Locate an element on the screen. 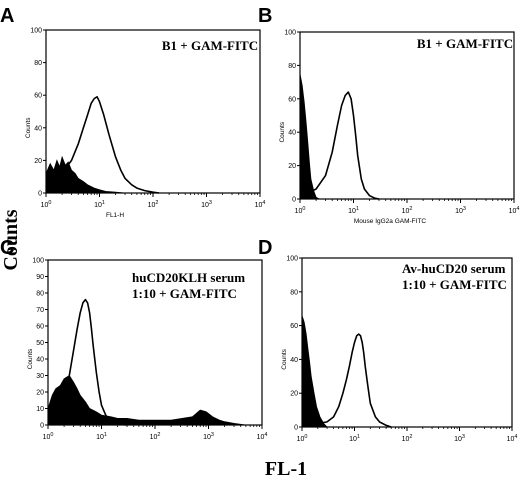 Image resolution: width=520 pixels, height=483 pixels. panel-letter: D is located at coordinates (265, 248).